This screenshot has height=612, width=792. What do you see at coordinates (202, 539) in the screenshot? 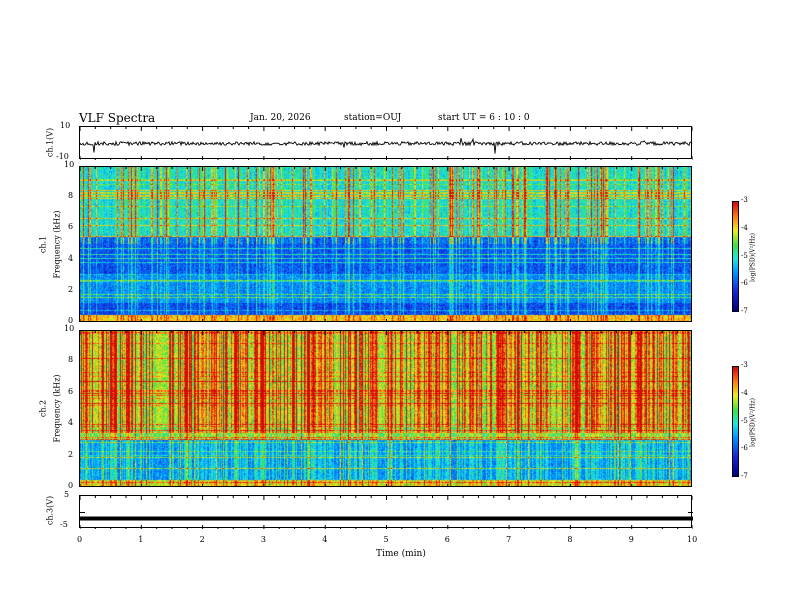
I see `time-tick-label: 2` at bounding box center [202, 539].